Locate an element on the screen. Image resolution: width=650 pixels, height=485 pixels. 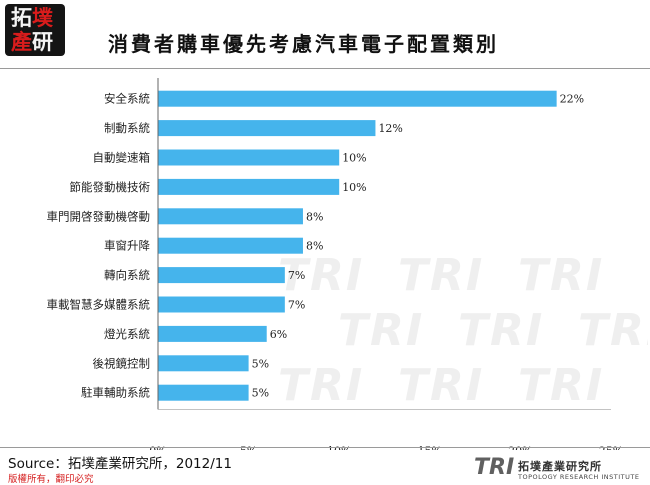
brand-subtitle: TOPOLOGY RESEARCH INSTITUTE is located at coordinates (579, 477).